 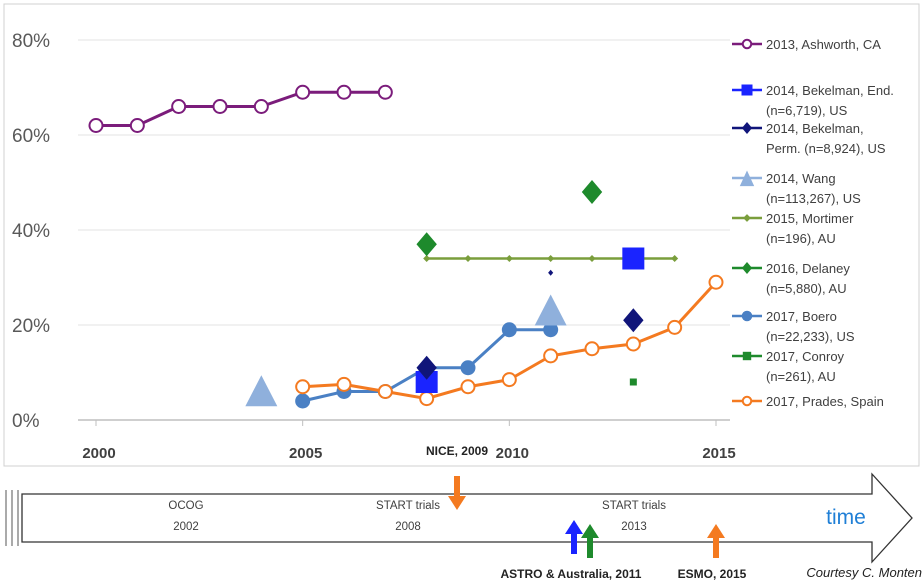 What do you see at coordinates (796, 188) in the screenshot?
I see `legend-item: 2014, Wang (n=113,267), US` at bounding box center [796, 188].